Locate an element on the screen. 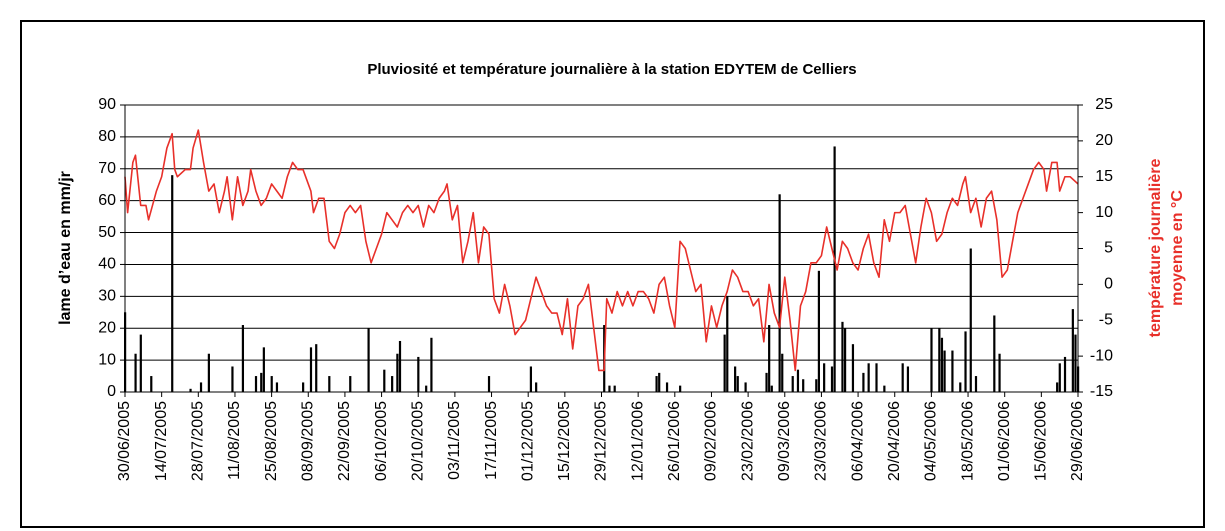  x-tick-label: 20/10/2005 is located at coordinates (417, 441).